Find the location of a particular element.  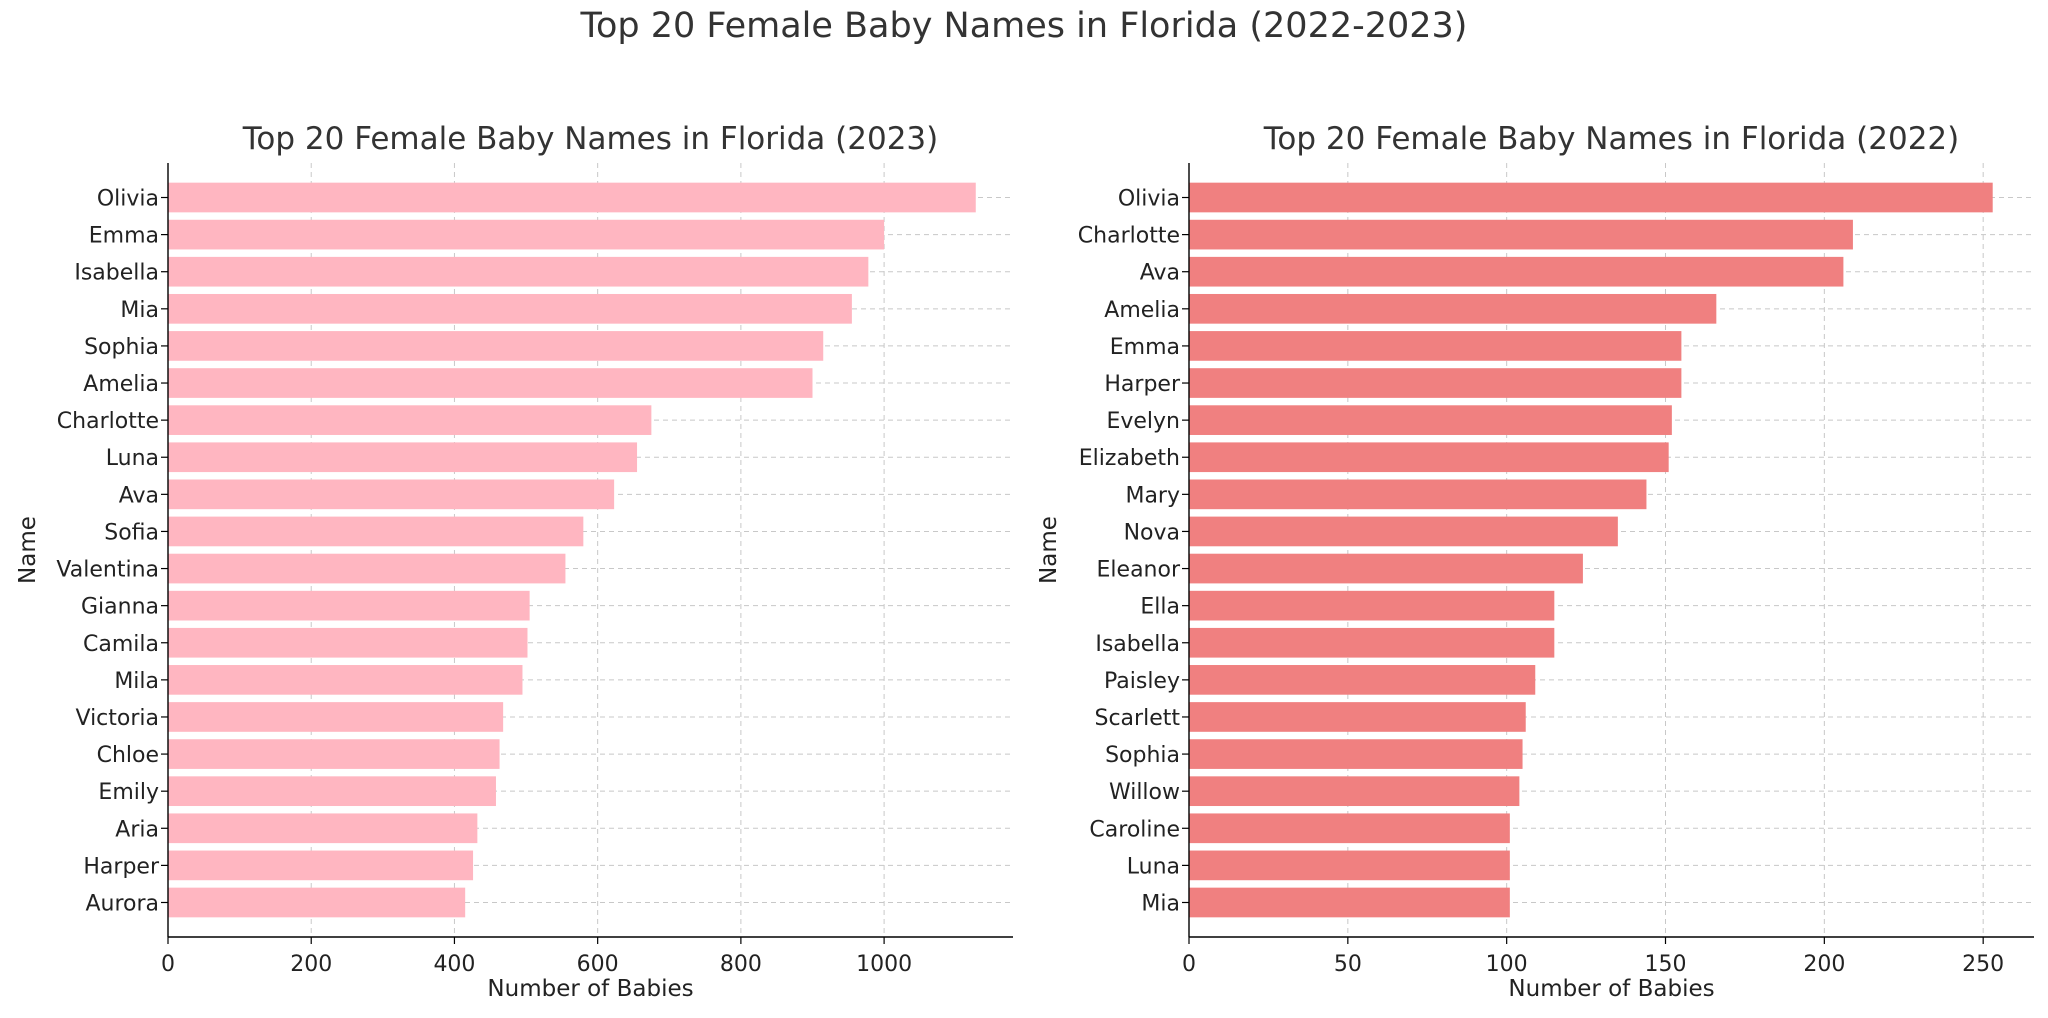

chart-2023-bar-luna is located at coordinates (403, 457).